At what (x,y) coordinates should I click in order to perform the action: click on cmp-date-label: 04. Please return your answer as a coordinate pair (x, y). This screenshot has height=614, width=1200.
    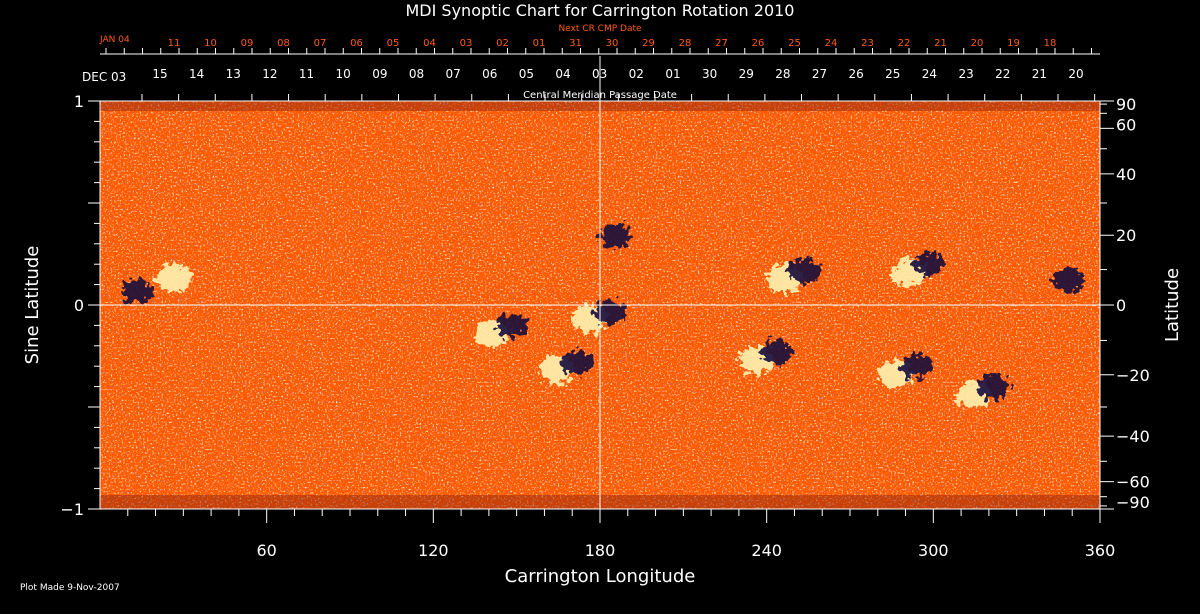
    Looking at the image, I should click on (562, 74).